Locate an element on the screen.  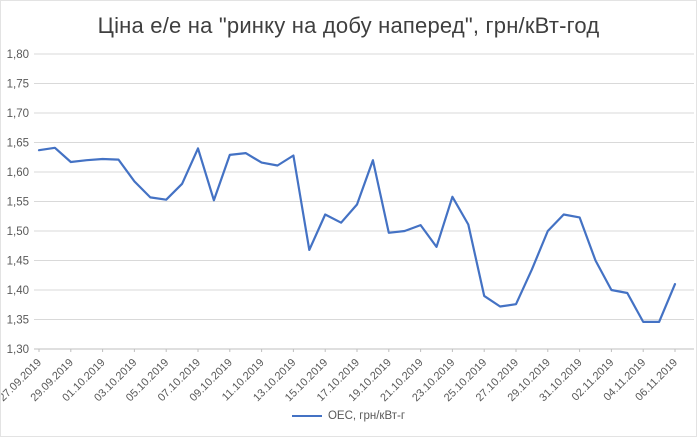
y-axis-label: 1,75 is located at coordinates (18, 85).